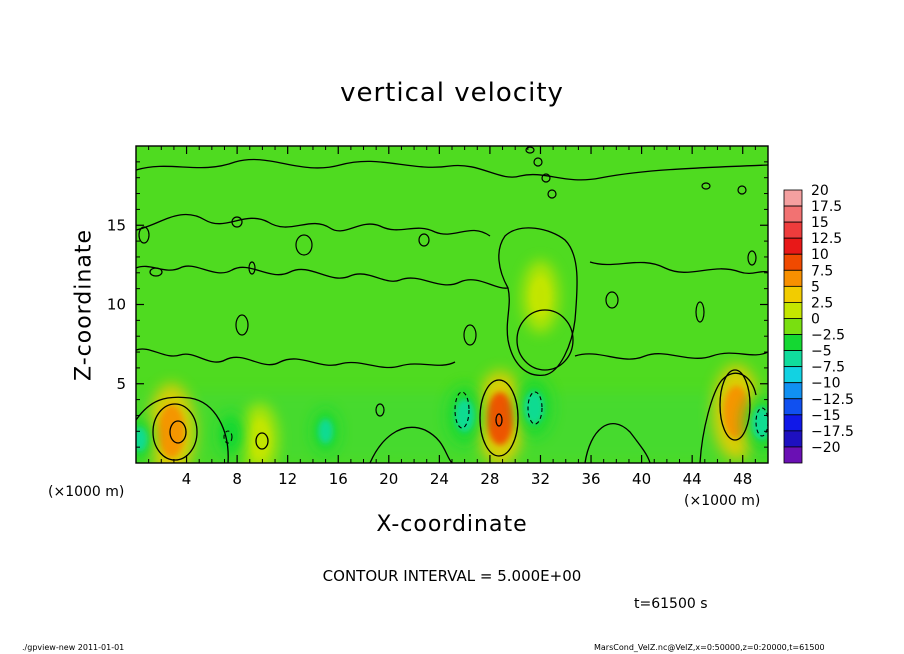 This screenshot has width=904, height=654. What do you see at coordinates (815, 287) in the screenshot?
I see `colorbar-label: 5` at bounding box center [815, 287].